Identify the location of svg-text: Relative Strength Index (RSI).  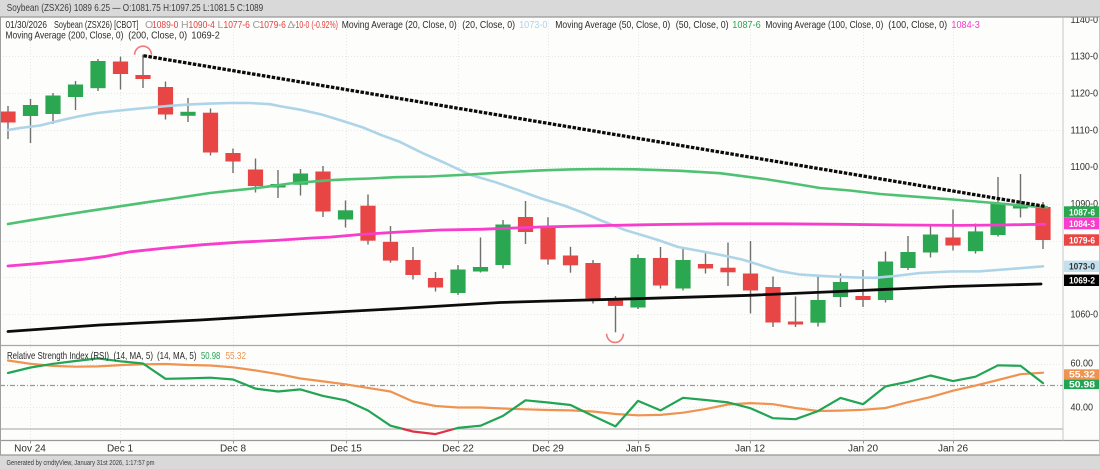
(58, 356).